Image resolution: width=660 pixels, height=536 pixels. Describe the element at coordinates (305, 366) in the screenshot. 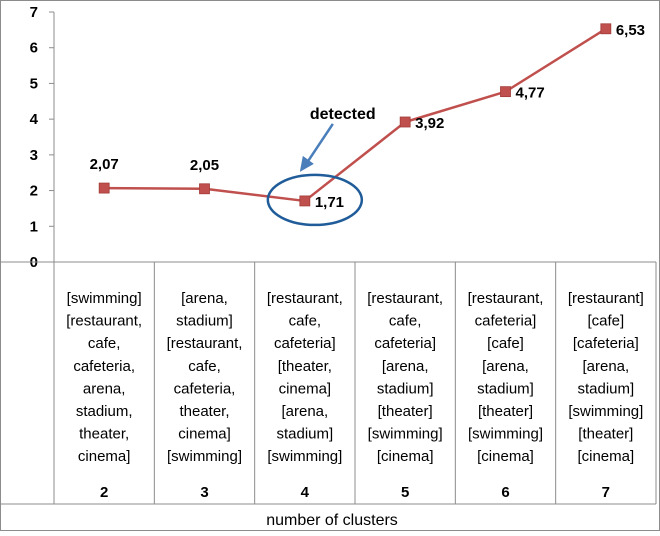

I see `category-line: [theater,` at that location.